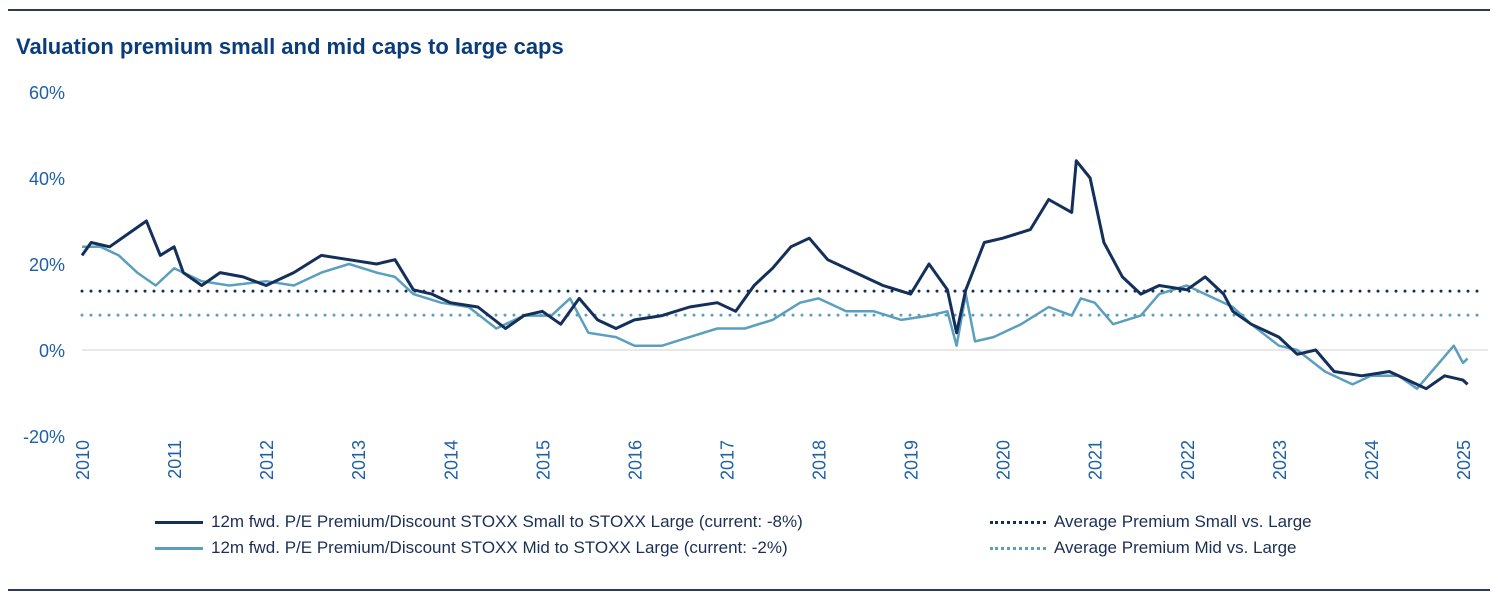  Describe the element at coordinates (749, 10) in the screenshot. I see `top-rule` at that location.